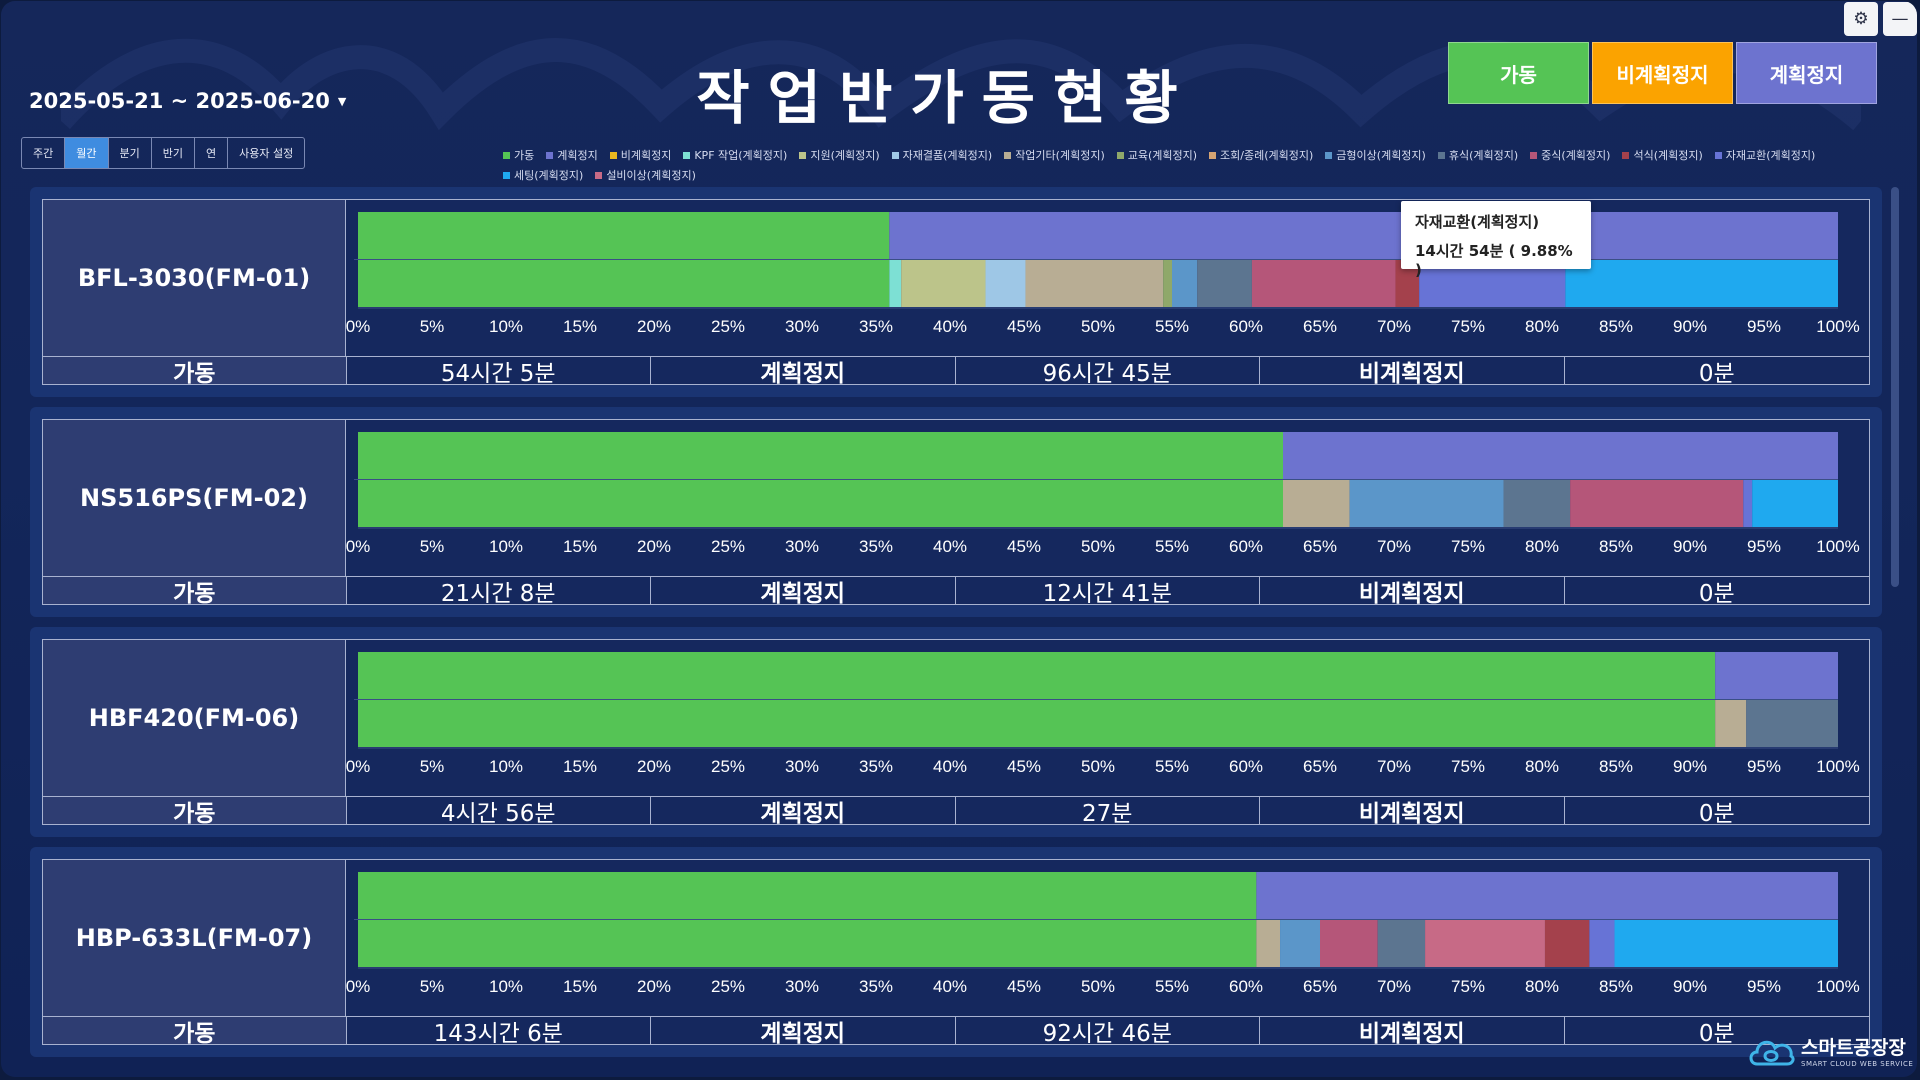  What do you see at coordinates (735, 155) in the screenshot?
I see `legend-item: KPF 작업(계획정지)` at bounding box center [735, 155].